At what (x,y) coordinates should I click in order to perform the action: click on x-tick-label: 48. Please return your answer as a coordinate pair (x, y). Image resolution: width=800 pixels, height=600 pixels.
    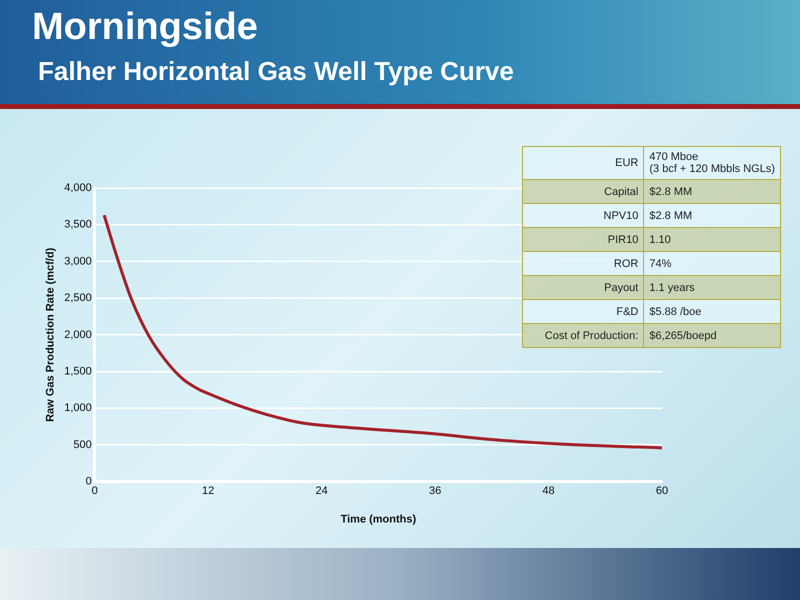
    Looking at the image, I should click on (548, 491).